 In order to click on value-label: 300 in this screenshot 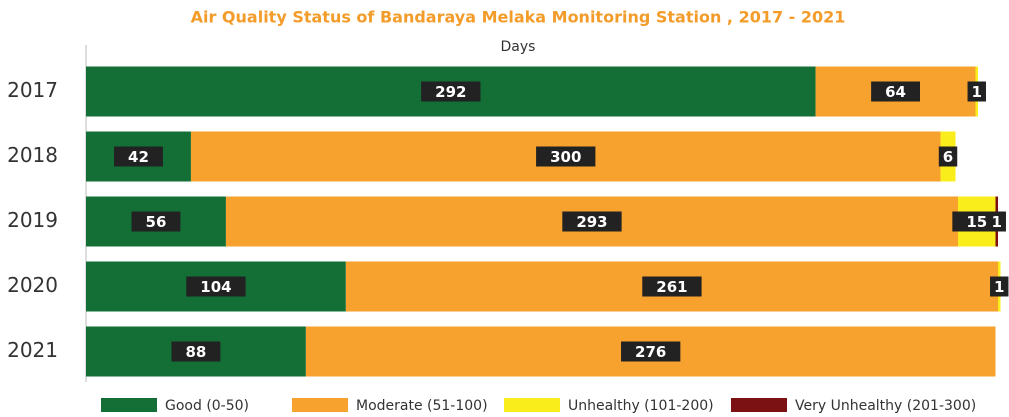, I will do `click(565, 157)`.